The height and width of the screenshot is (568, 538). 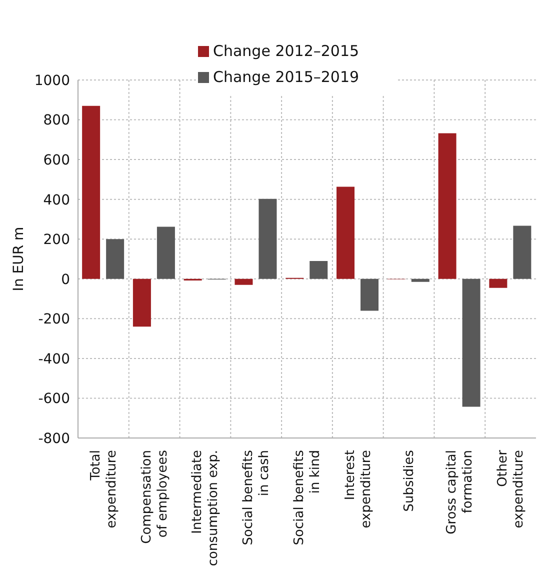 I want to click on y-tick-label: -800, so click(x=54, y=438).